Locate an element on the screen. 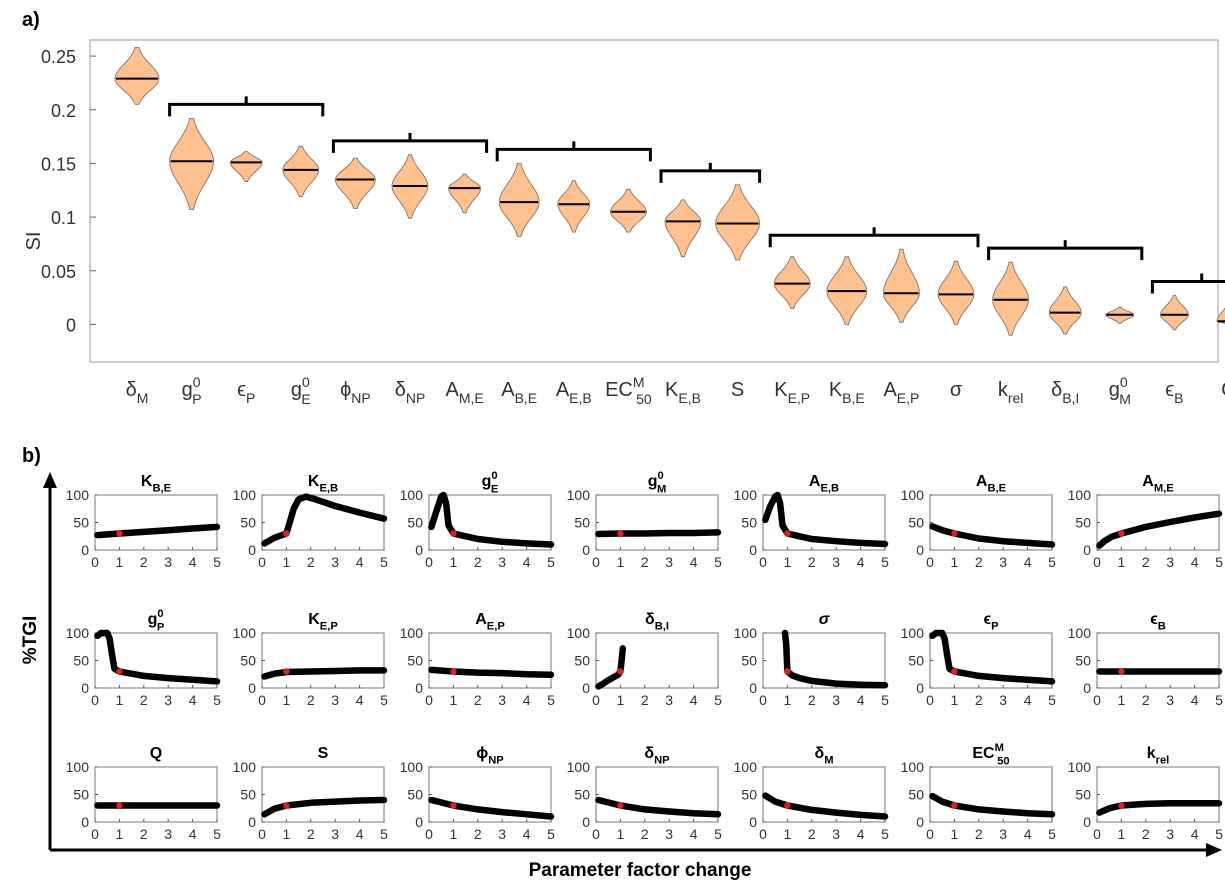  x-tick-label: δB,I is located at coordinates (1065, 392).